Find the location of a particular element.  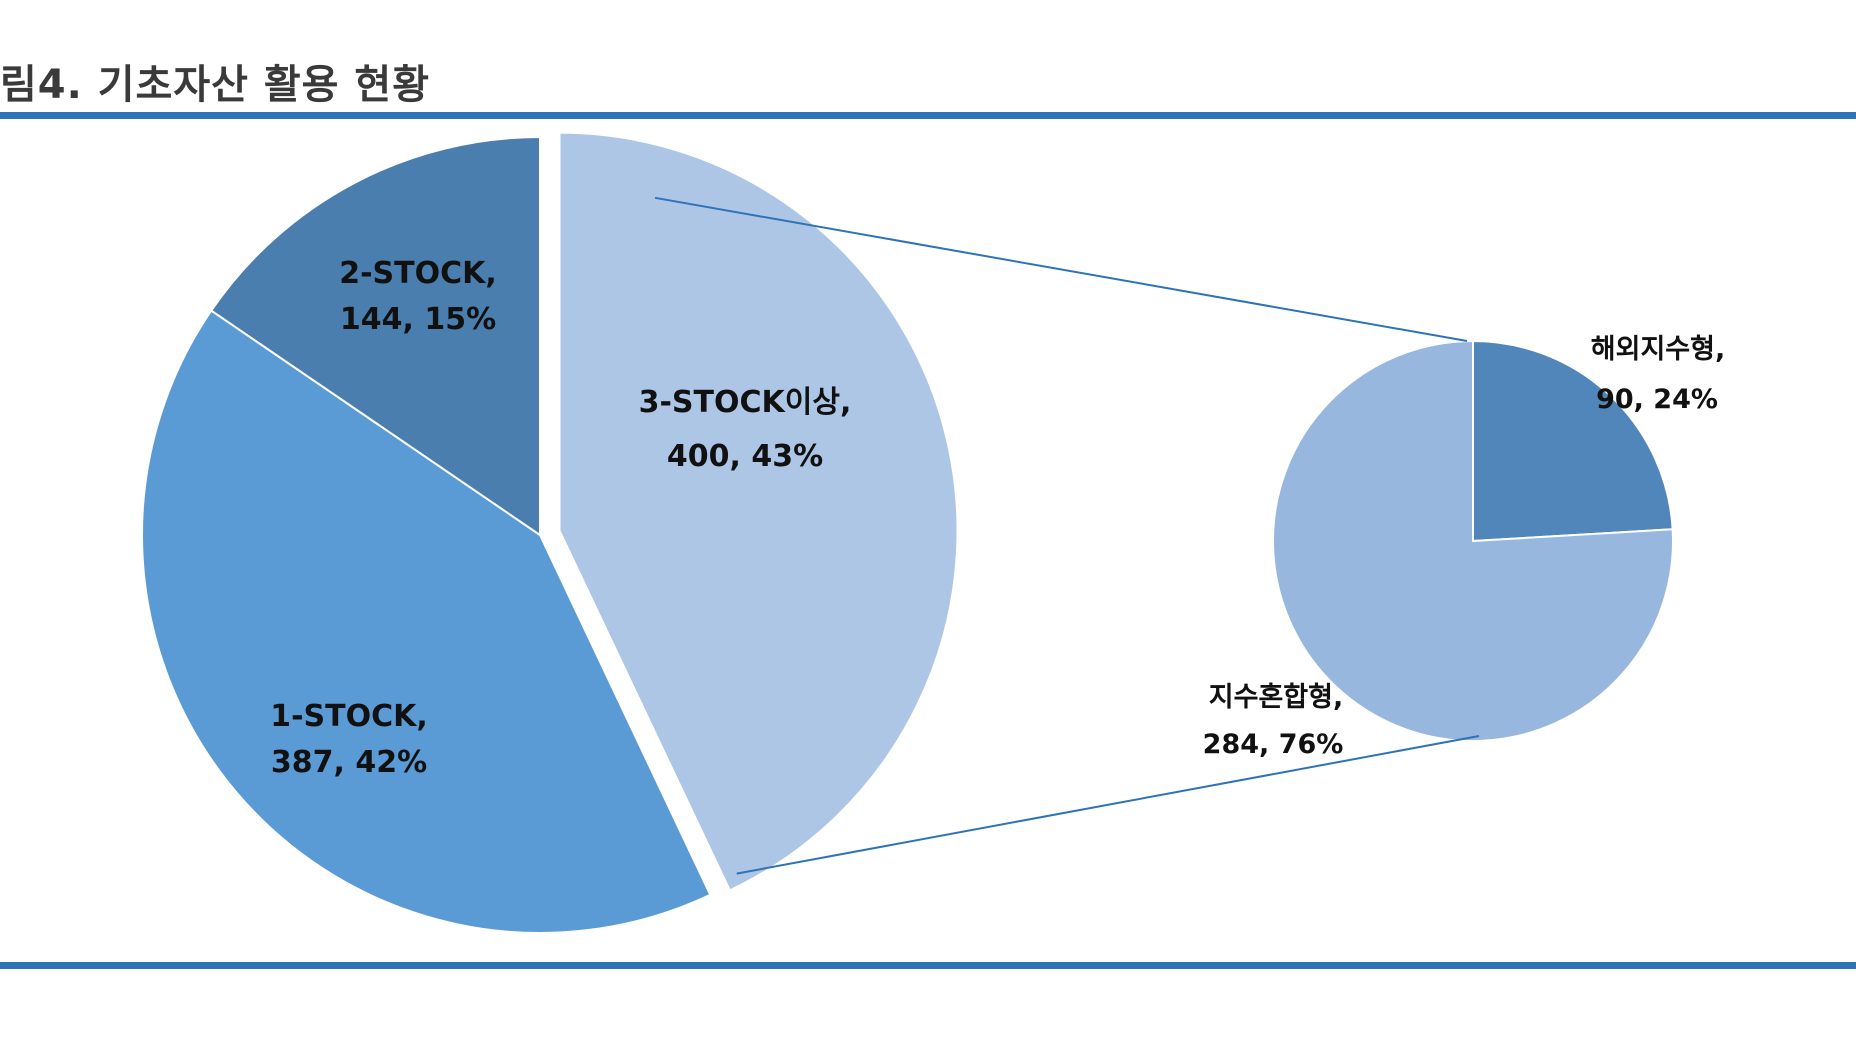

label-overseas-name: 해외지수형, is located at coordinates (1658, 349).